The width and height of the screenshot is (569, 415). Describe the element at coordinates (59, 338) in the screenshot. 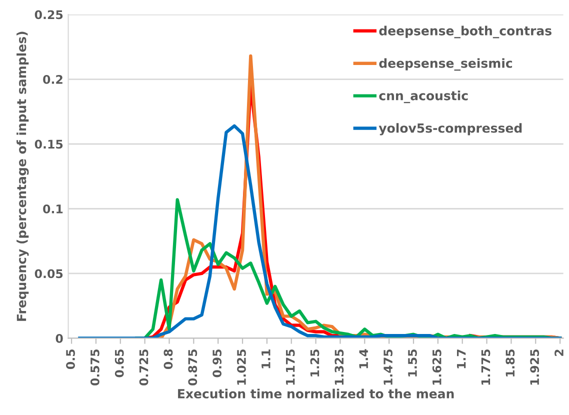

I see `y-tick-label: 0` at that location.